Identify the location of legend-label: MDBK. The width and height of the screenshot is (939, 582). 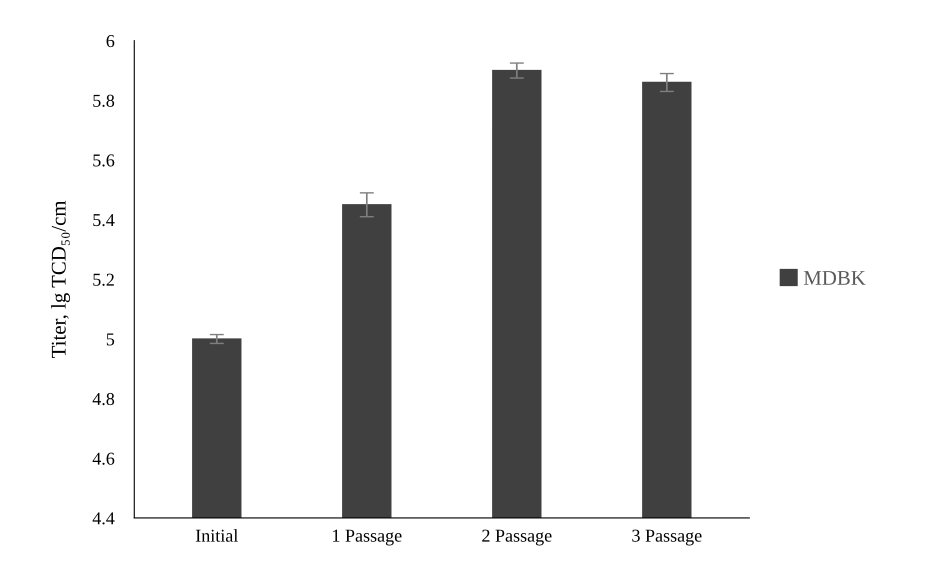
(835, 278).